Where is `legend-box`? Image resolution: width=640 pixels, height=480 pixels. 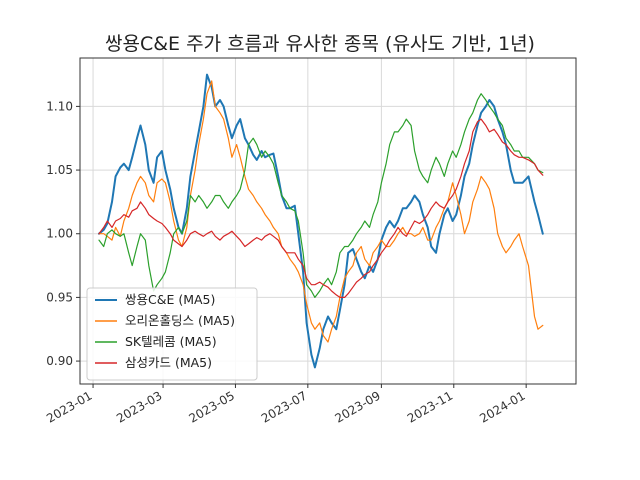
legend-box is located at coordinates (172, 334).